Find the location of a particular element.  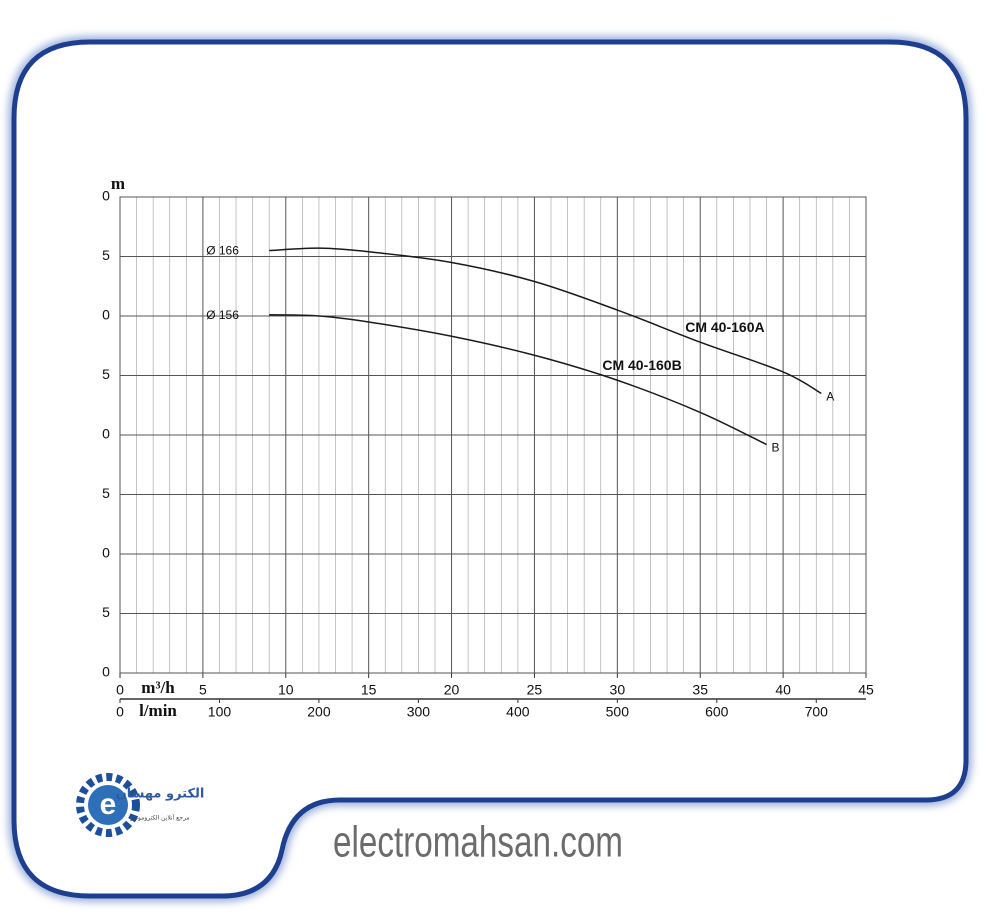

logo-glyph: e is located at coordinates (108, 804).